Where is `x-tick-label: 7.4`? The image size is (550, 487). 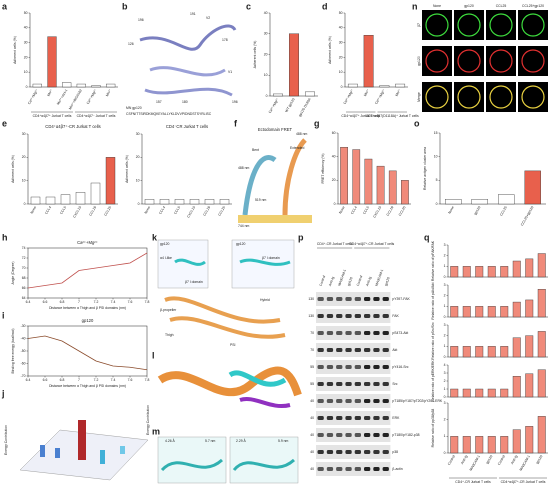 x-tick-label: 7.4 is located at coordinates (113, 302).